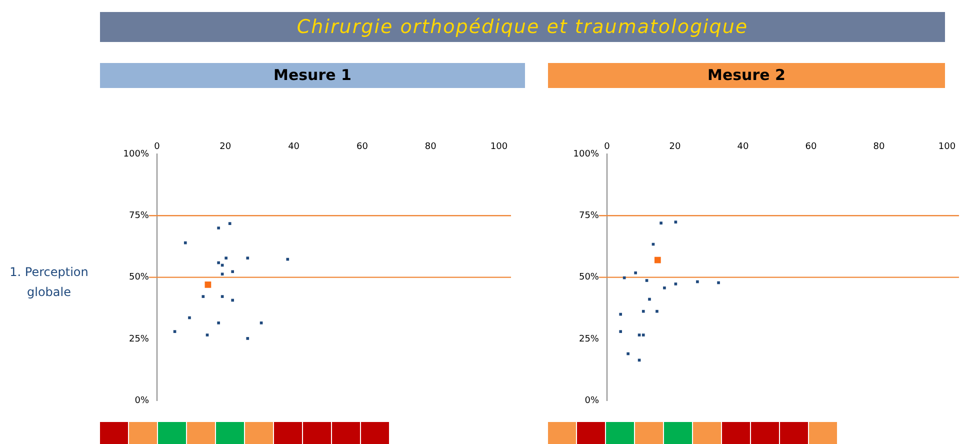  I want to click on text: Chirurgie orthopédique et traumatologique, so click(522, 27).